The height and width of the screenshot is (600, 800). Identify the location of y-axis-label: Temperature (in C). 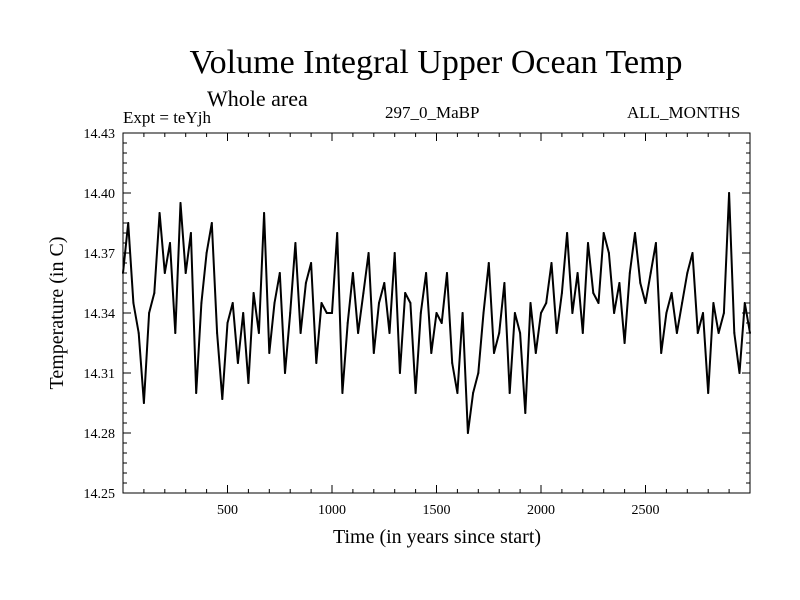
(57, 313).